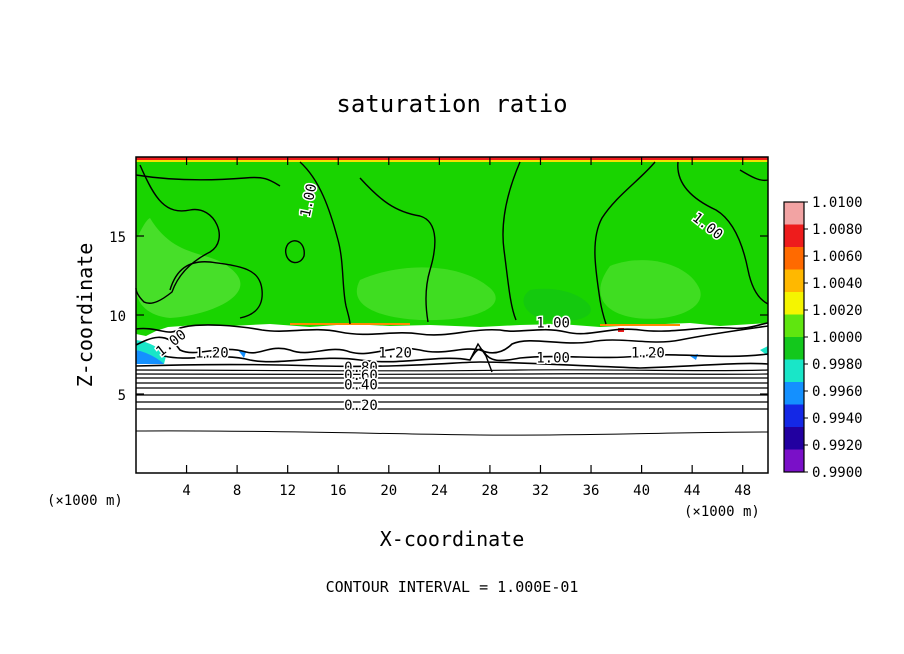 This screenshot has height=654, width=904. I want to click on contour-1-00-center-loop, so click(216, 290).